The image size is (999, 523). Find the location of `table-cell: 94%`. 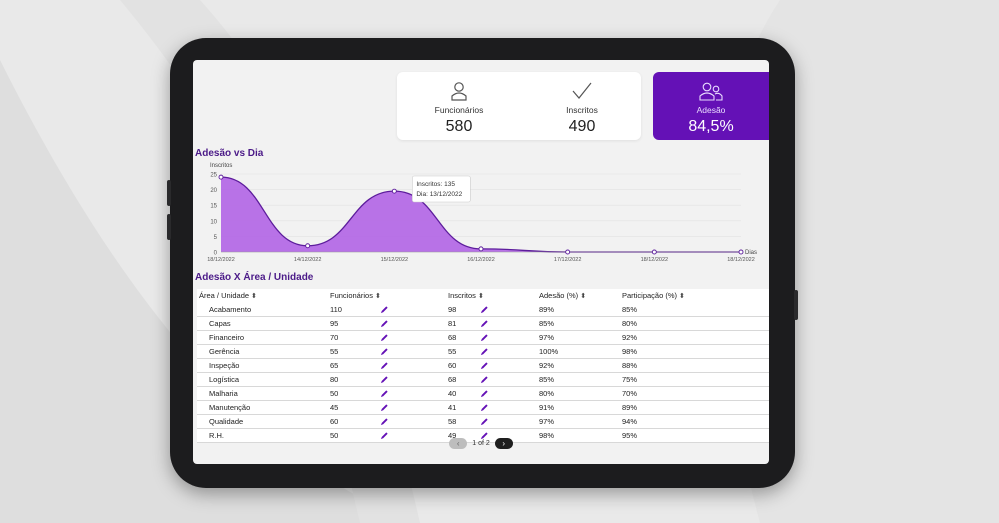

table-cell: 94% is located at coordinates (630, 421).